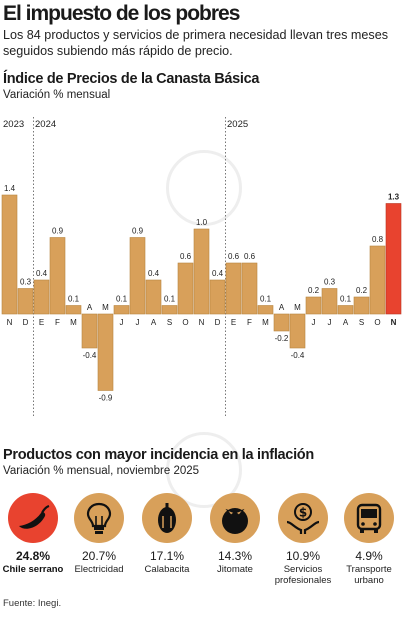 Image resolution: width=403 pixels, height=620 pixels. What do you see at coordinates (167, 569) in the screenshot?
I see `product-name: Calabacita` at bounding box center [167, 569].